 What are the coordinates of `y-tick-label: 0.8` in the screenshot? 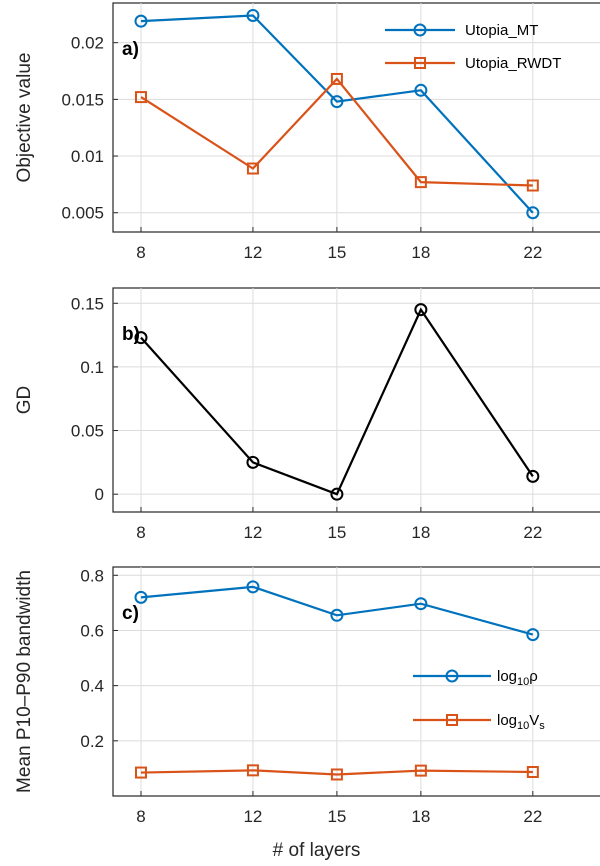 It's located at (92, 575).